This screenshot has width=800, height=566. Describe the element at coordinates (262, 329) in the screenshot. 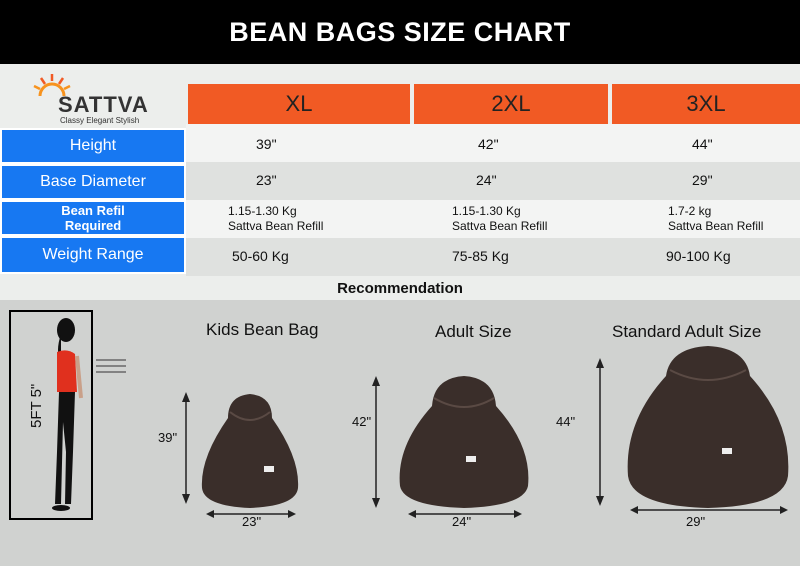

I see `bag-title-kids: Kids Bean Bag` at that location.